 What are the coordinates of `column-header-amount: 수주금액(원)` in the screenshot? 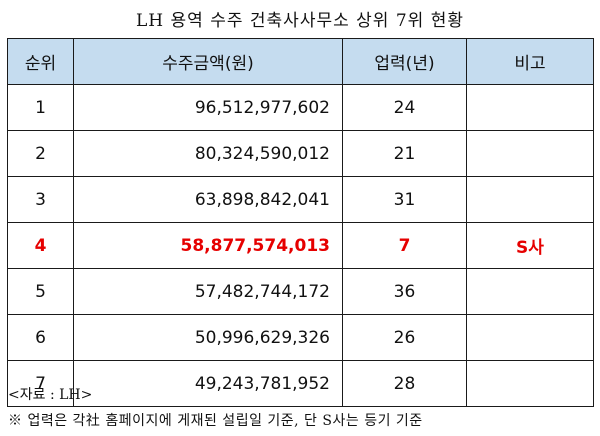 It's located at (208, 61).